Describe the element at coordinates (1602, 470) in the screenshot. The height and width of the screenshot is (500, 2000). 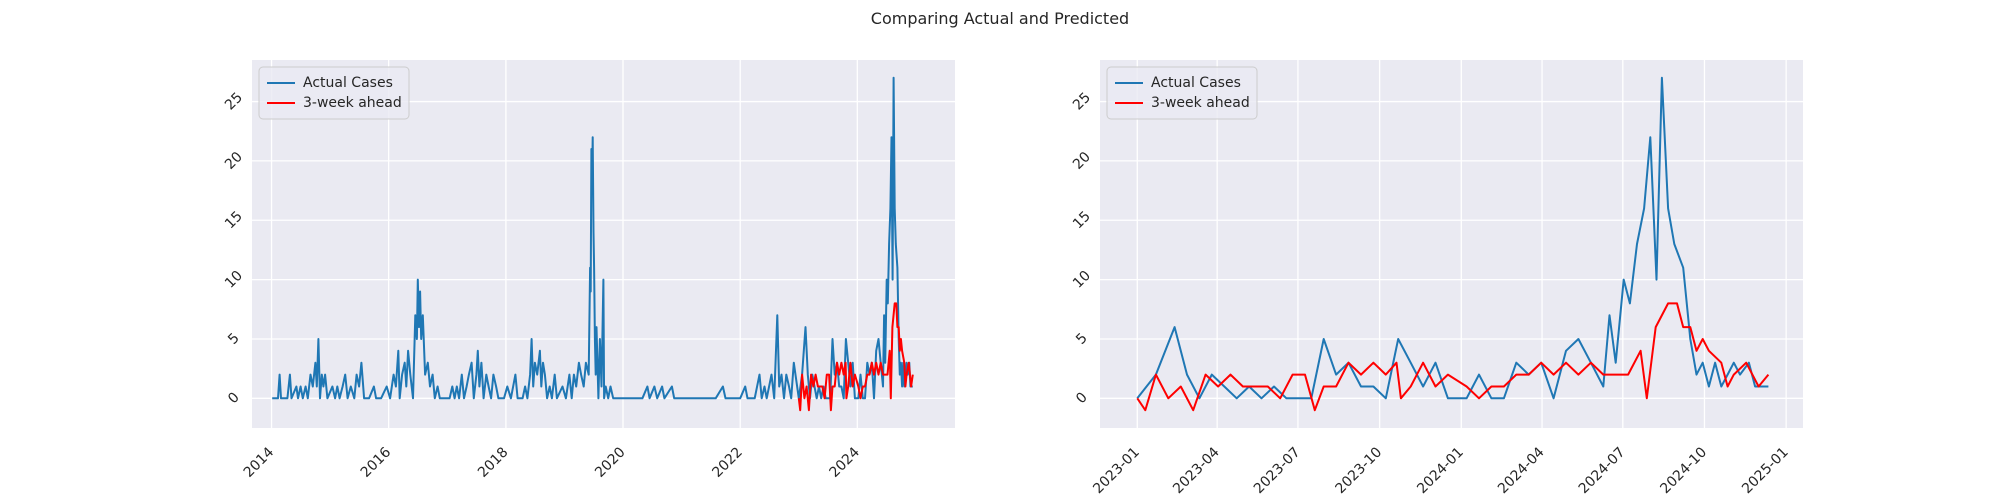
I see `right-x-tick-label: 2024-07` at that location.